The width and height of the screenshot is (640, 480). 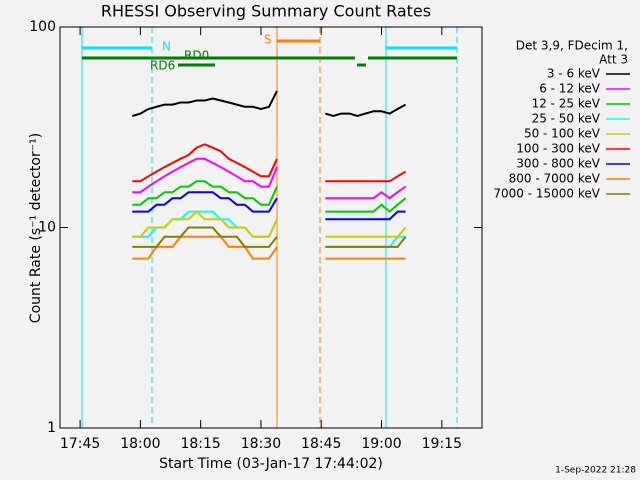 I want to click on legend-label: 25 - 50 keV, so click(x=566, y=119).